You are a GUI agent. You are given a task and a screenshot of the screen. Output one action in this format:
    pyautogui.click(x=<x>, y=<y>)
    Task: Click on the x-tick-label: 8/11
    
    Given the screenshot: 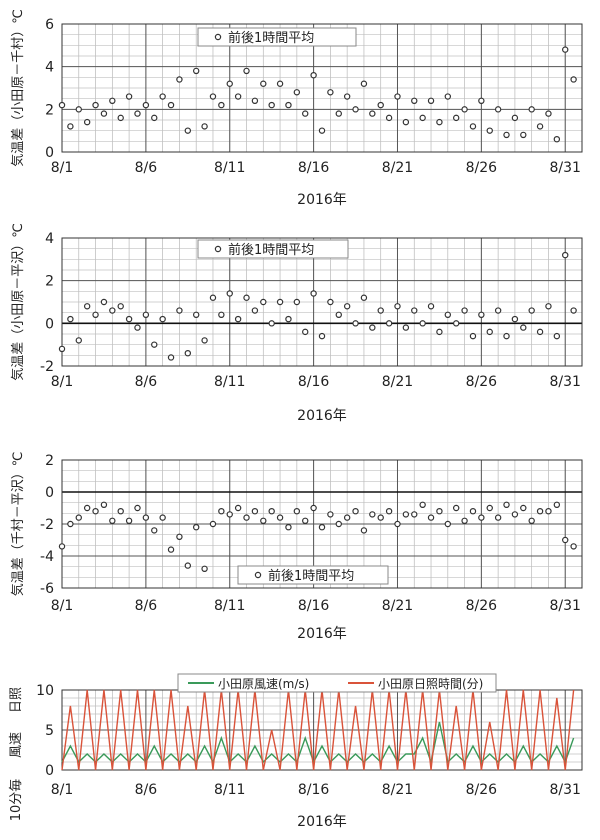 What is the action you would take?
    pyautogui.click(x=229, y=790)
    